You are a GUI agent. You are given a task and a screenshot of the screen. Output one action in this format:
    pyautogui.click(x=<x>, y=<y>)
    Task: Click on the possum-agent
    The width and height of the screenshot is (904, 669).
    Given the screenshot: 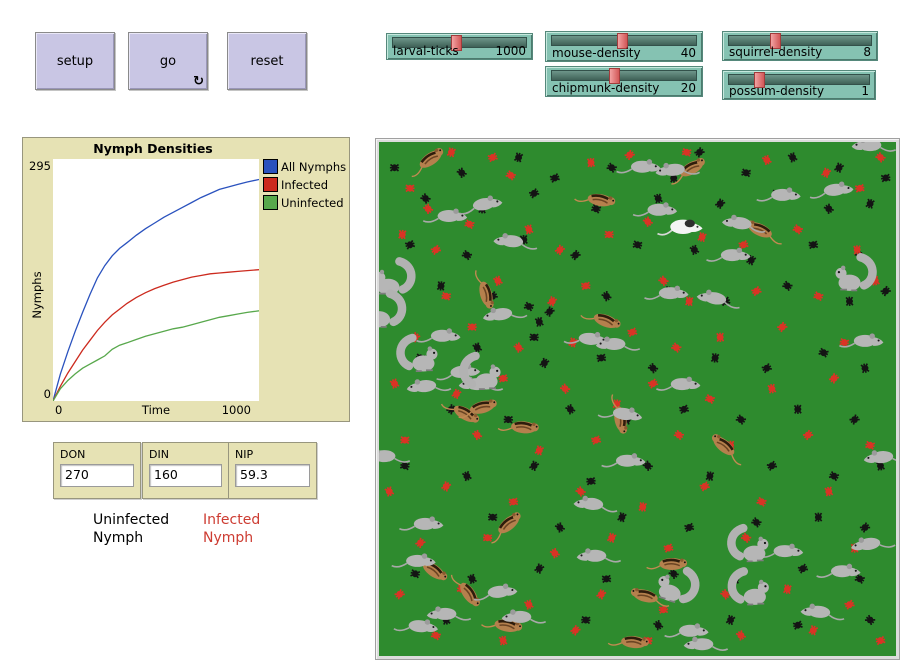 What is the action you would take?
    pyautogui.click(x=680, y=227)
    